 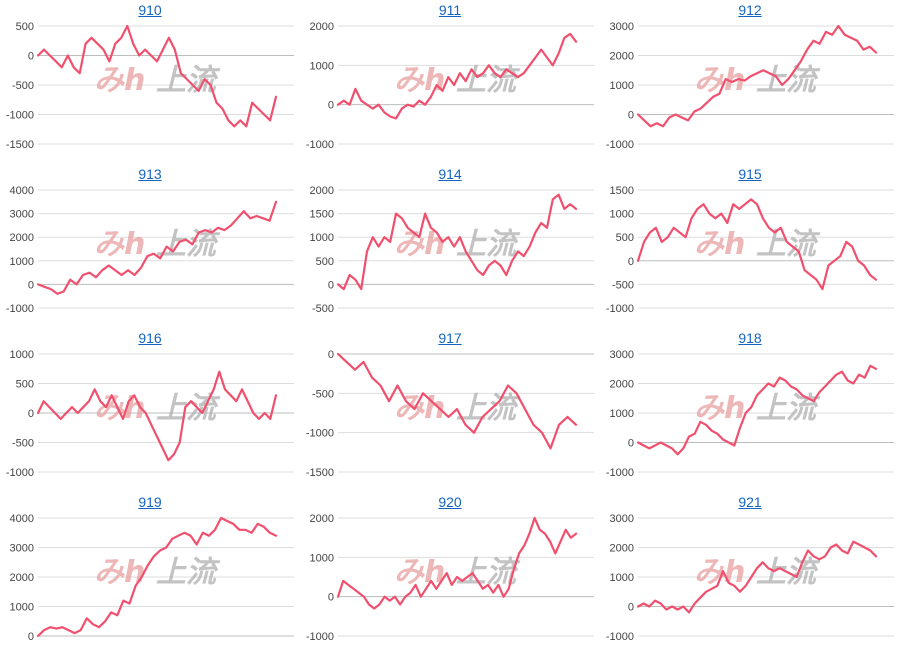 What do you see at coordinates (150, 174) in the screenshot?
I see `chart-title-link: 913` at bounding box center [150, 174].